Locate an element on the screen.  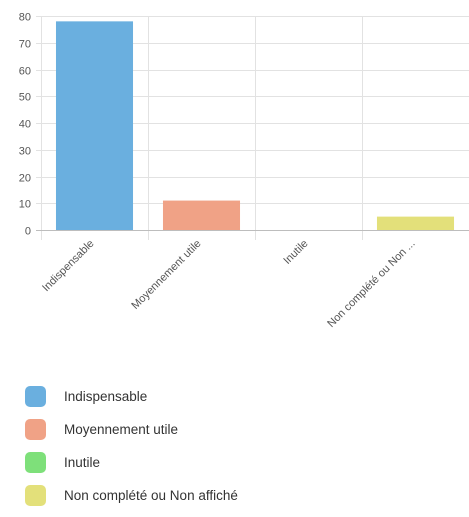
y-tick-label: 60 is located at coordinates (25, 72).